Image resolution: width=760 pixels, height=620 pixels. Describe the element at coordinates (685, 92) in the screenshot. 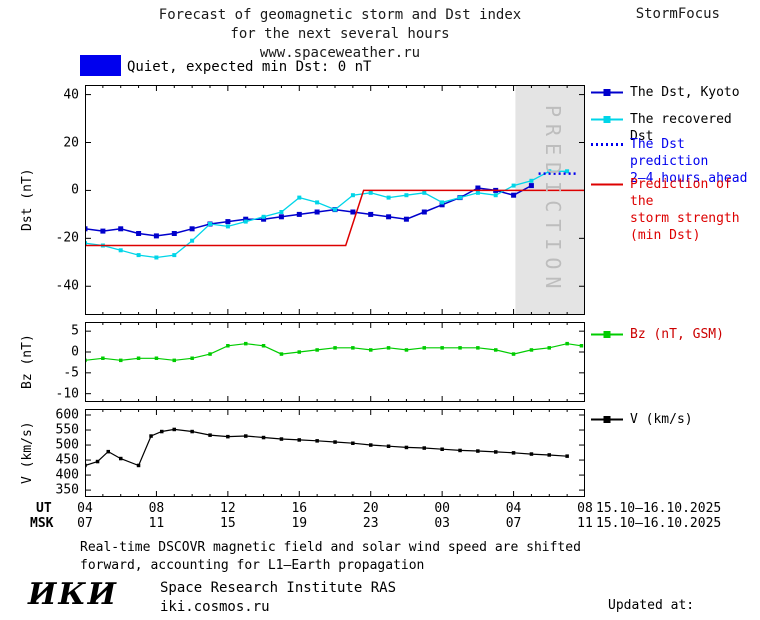

I see `legend-label: The Dst, Kyoto` at that location.